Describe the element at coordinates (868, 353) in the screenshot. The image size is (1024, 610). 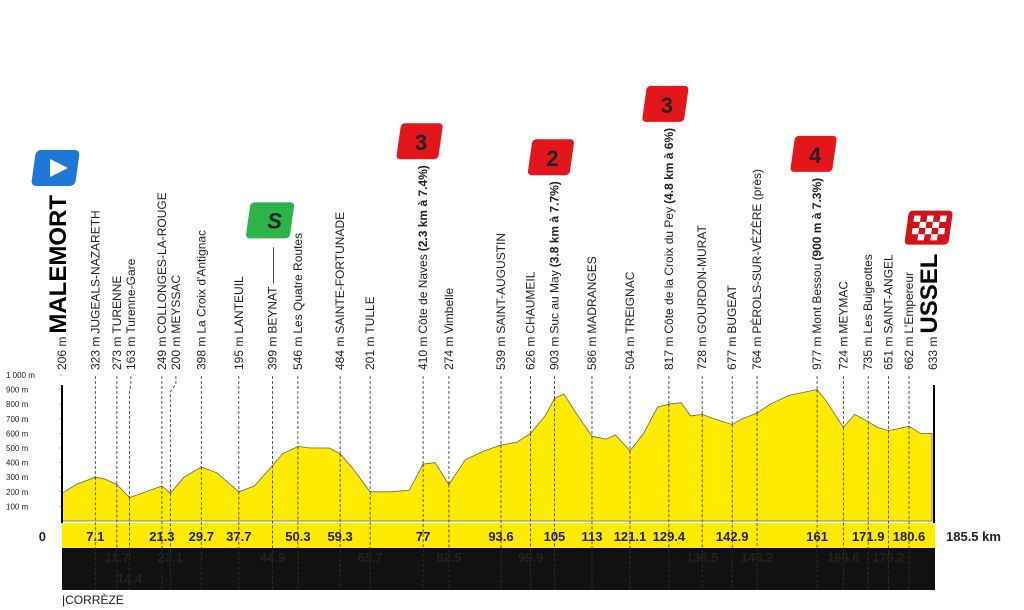
I see `waypoint-altitude: 735 m` at that location.